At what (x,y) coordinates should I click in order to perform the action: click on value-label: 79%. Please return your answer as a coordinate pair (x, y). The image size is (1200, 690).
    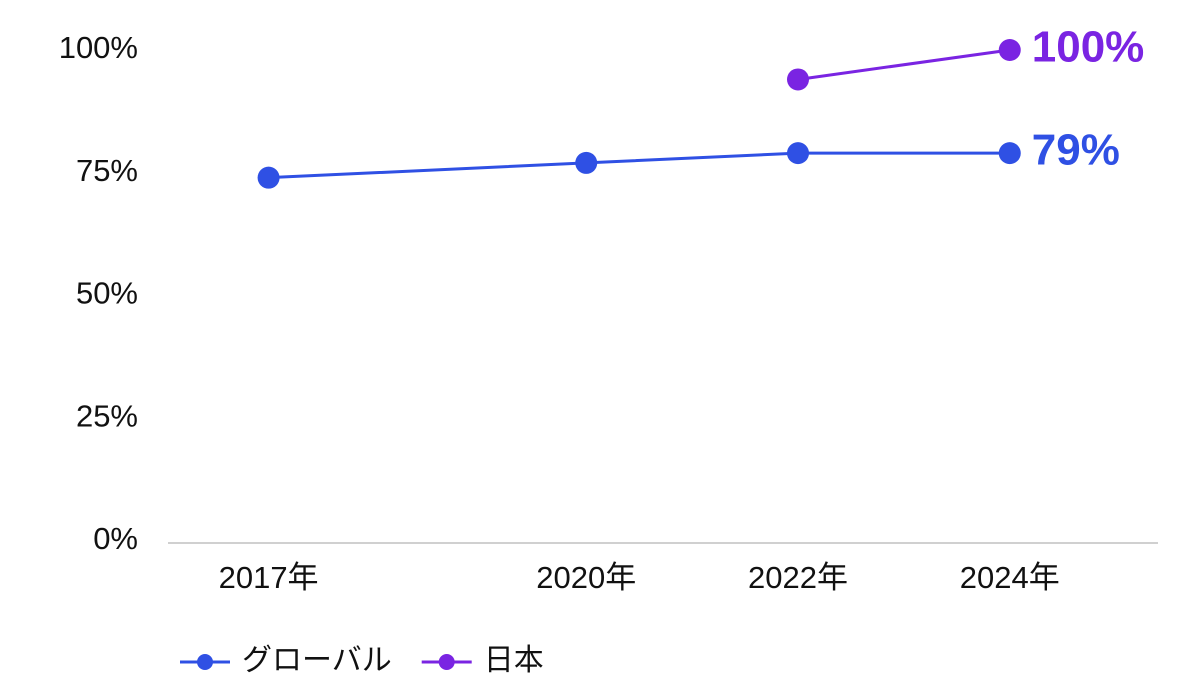
    Looking at the image, I should click on (1076, 150).